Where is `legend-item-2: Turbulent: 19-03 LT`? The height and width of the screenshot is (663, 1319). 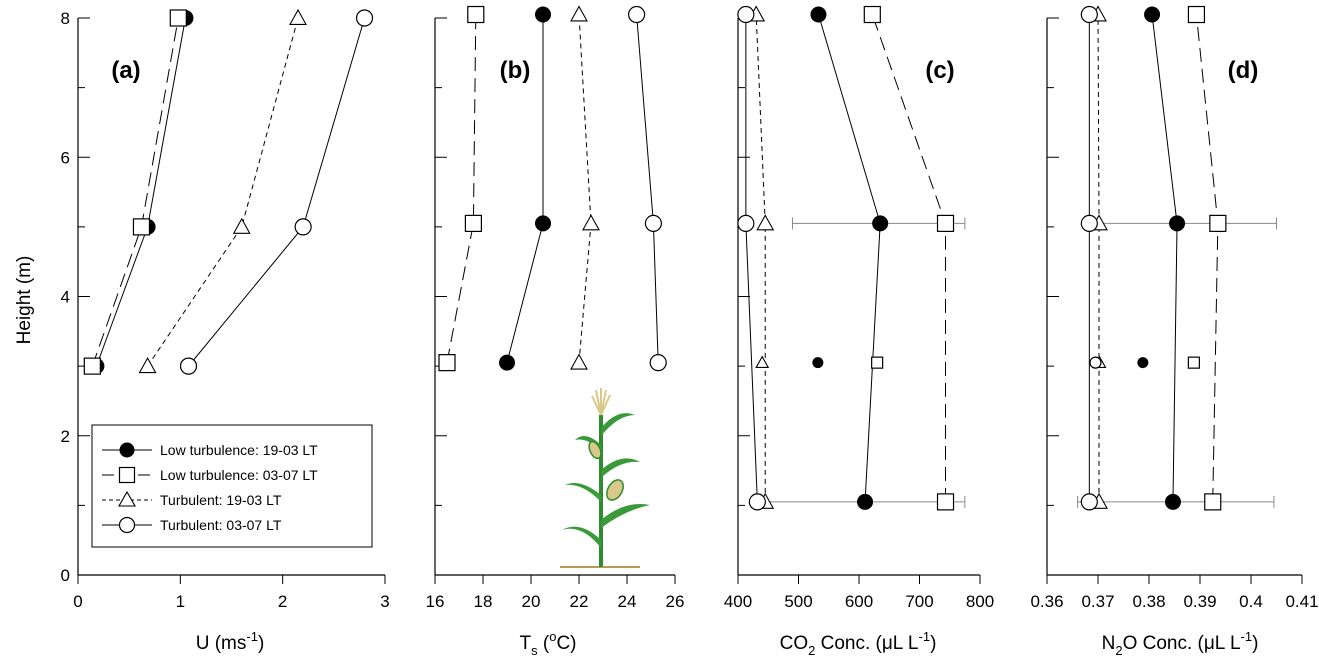
legend-item-2: Turbulent: 19-03 LT is located at coordinates (192, 499).